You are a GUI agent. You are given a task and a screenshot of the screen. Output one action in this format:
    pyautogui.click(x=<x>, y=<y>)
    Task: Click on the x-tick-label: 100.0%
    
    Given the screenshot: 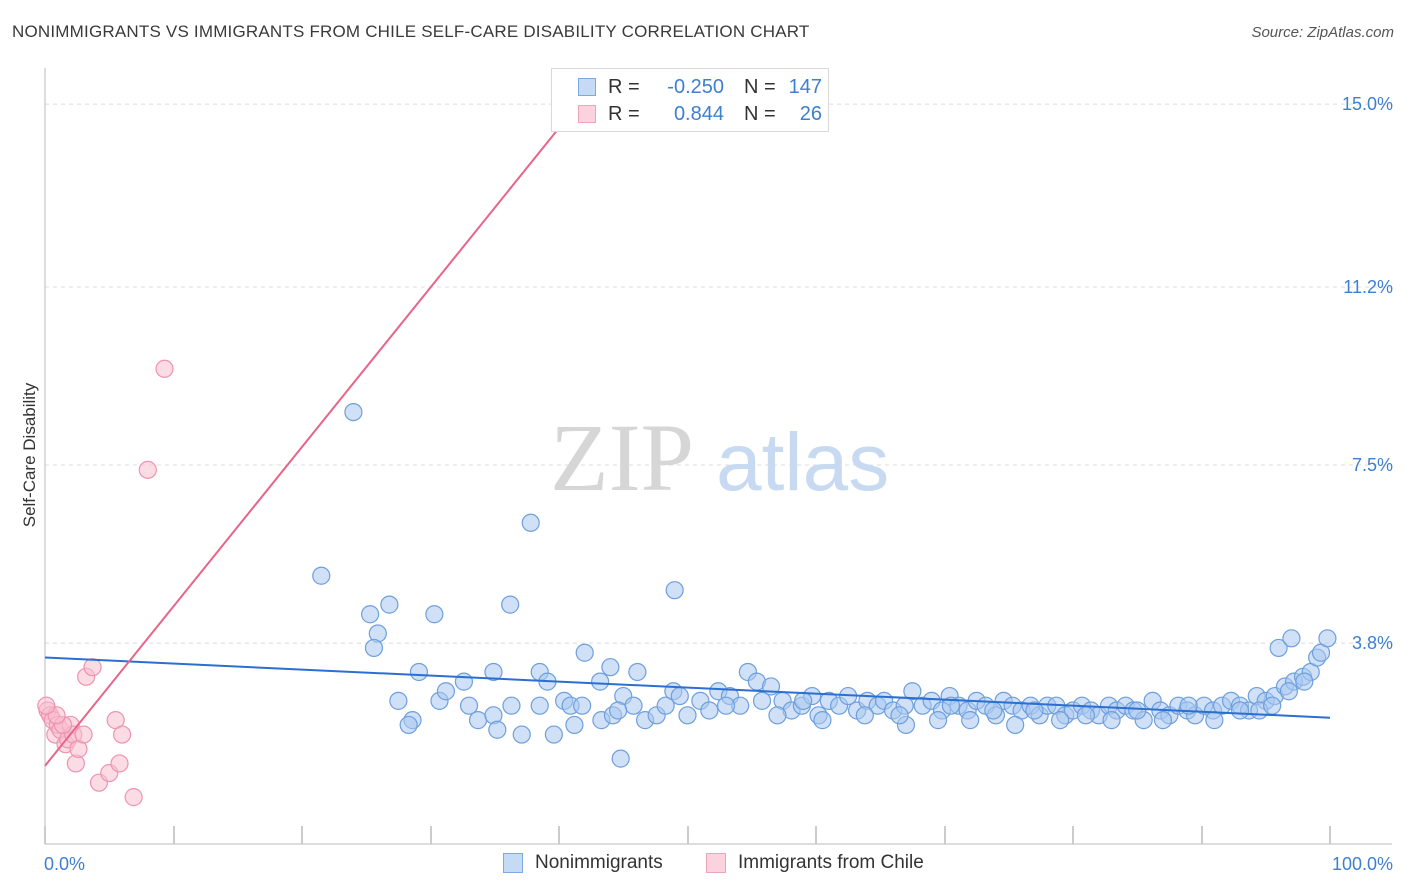 What is the action you would take?
    pyautogui.click(x=1362, y=864)
    